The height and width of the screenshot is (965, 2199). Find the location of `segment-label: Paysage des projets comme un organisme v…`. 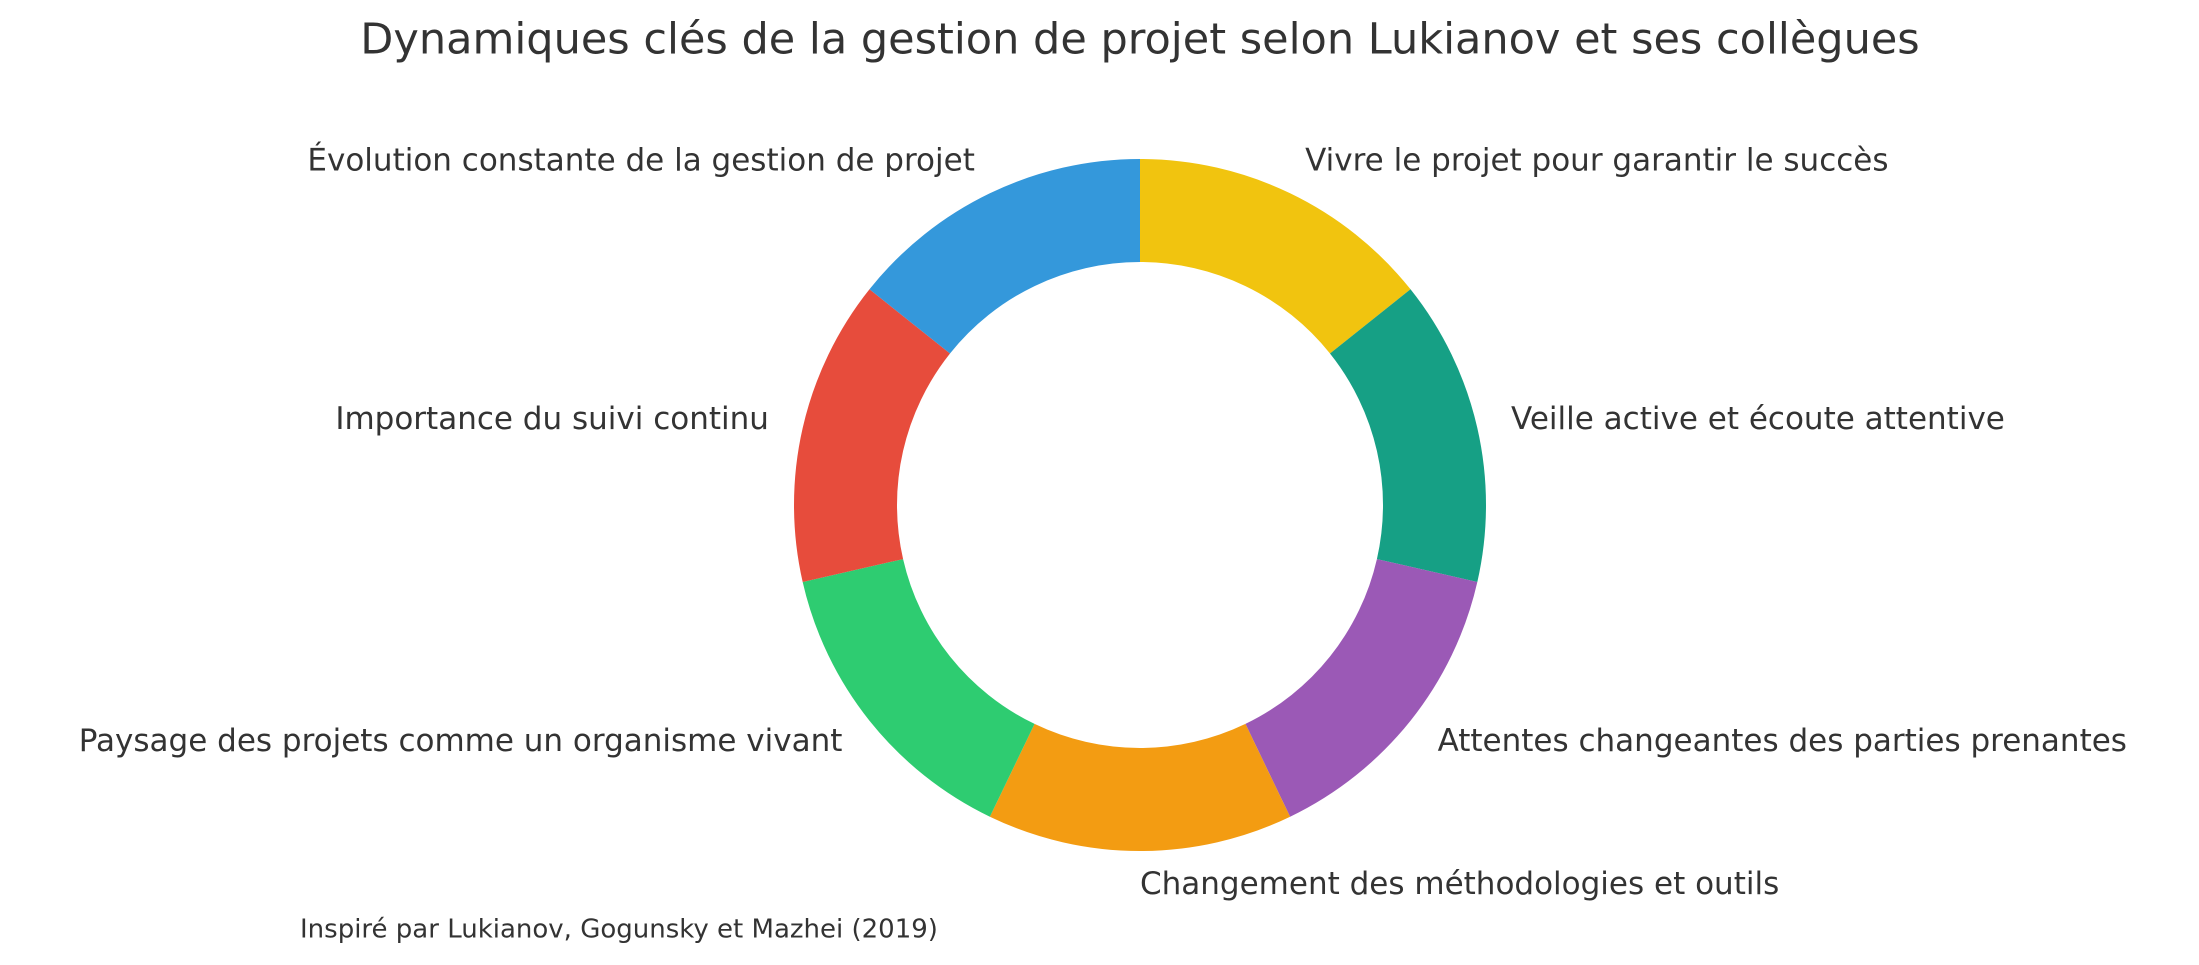

segment-label: Paysage des projets comme un organisme v… is located at coordinates (461, 741).